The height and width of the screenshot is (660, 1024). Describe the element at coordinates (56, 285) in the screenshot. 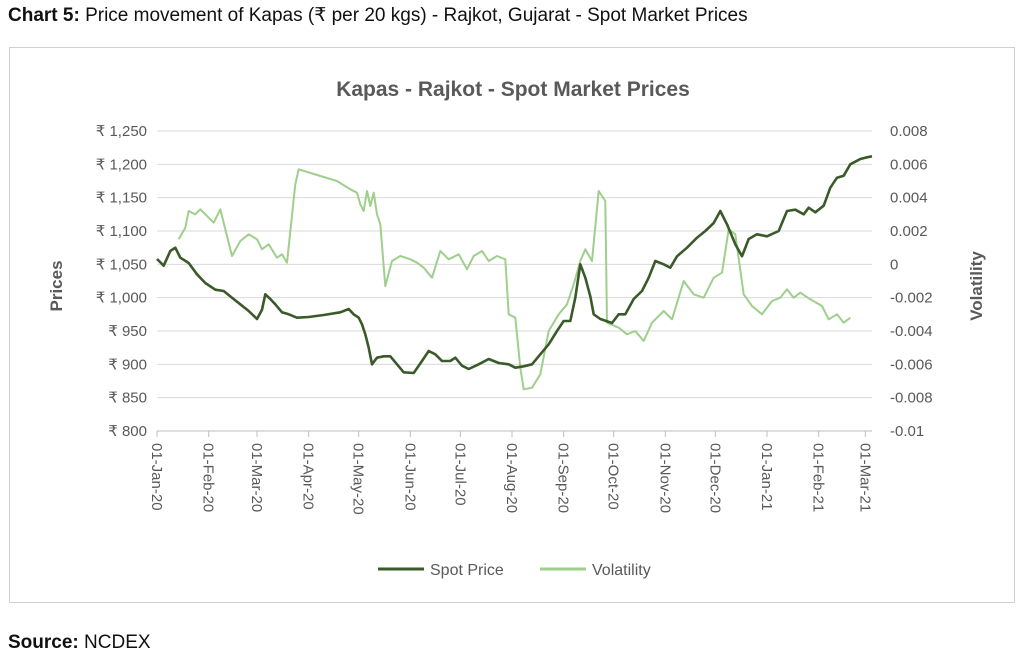

I see `y-axis-title: Prices` at that location.